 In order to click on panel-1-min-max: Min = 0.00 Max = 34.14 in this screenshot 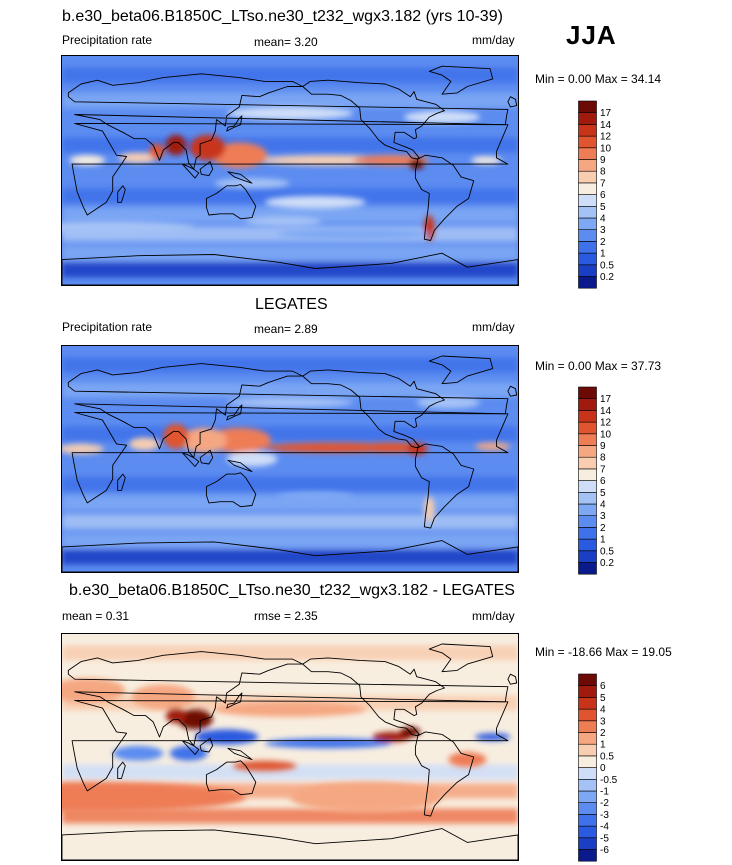, I will do `click(598, 79)`.